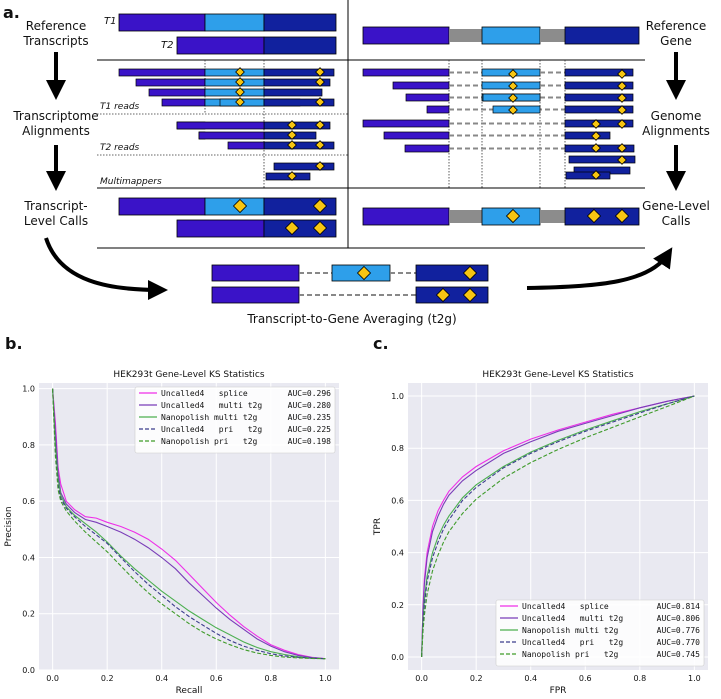 Image resolution: width=721 pixels, height=699 pixels. Describe the element at coordinates (599, 268) in the screenshot. I see `curved-arrow-right-icon` at that location.